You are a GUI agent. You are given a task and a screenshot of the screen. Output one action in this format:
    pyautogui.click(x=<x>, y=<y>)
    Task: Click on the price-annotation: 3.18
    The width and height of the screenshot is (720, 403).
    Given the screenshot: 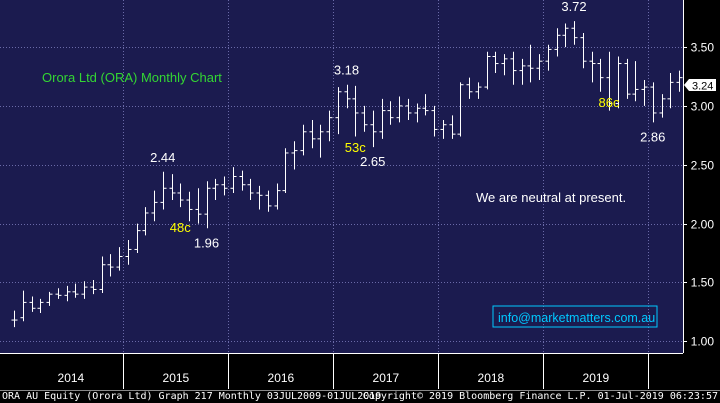 What is the action you would take?
    pyautogui.click(x=346, y=70)
    